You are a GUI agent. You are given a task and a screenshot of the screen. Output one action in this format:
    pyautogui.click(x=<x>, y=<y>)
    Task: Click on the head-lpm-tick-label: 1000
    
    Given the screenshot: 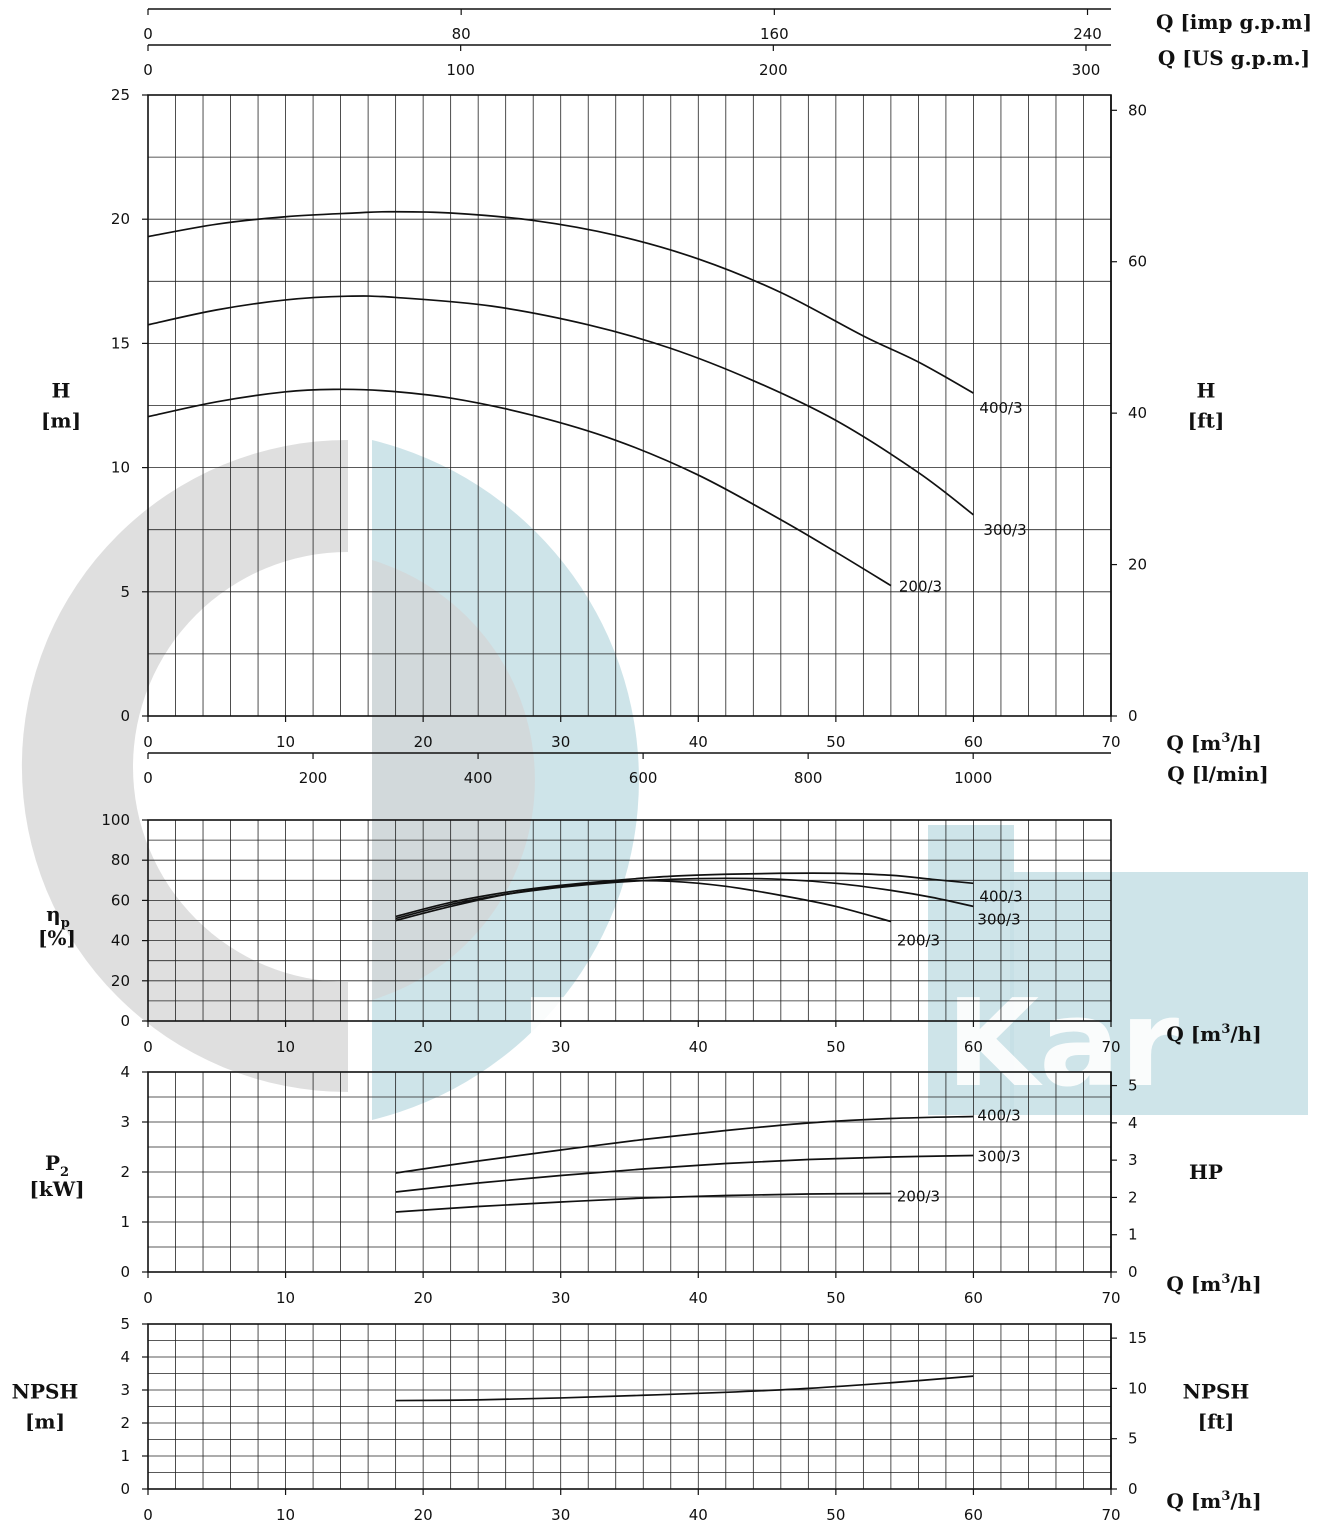 What is the action you would take?
    pyautogui.click(x=973, y=778)
    